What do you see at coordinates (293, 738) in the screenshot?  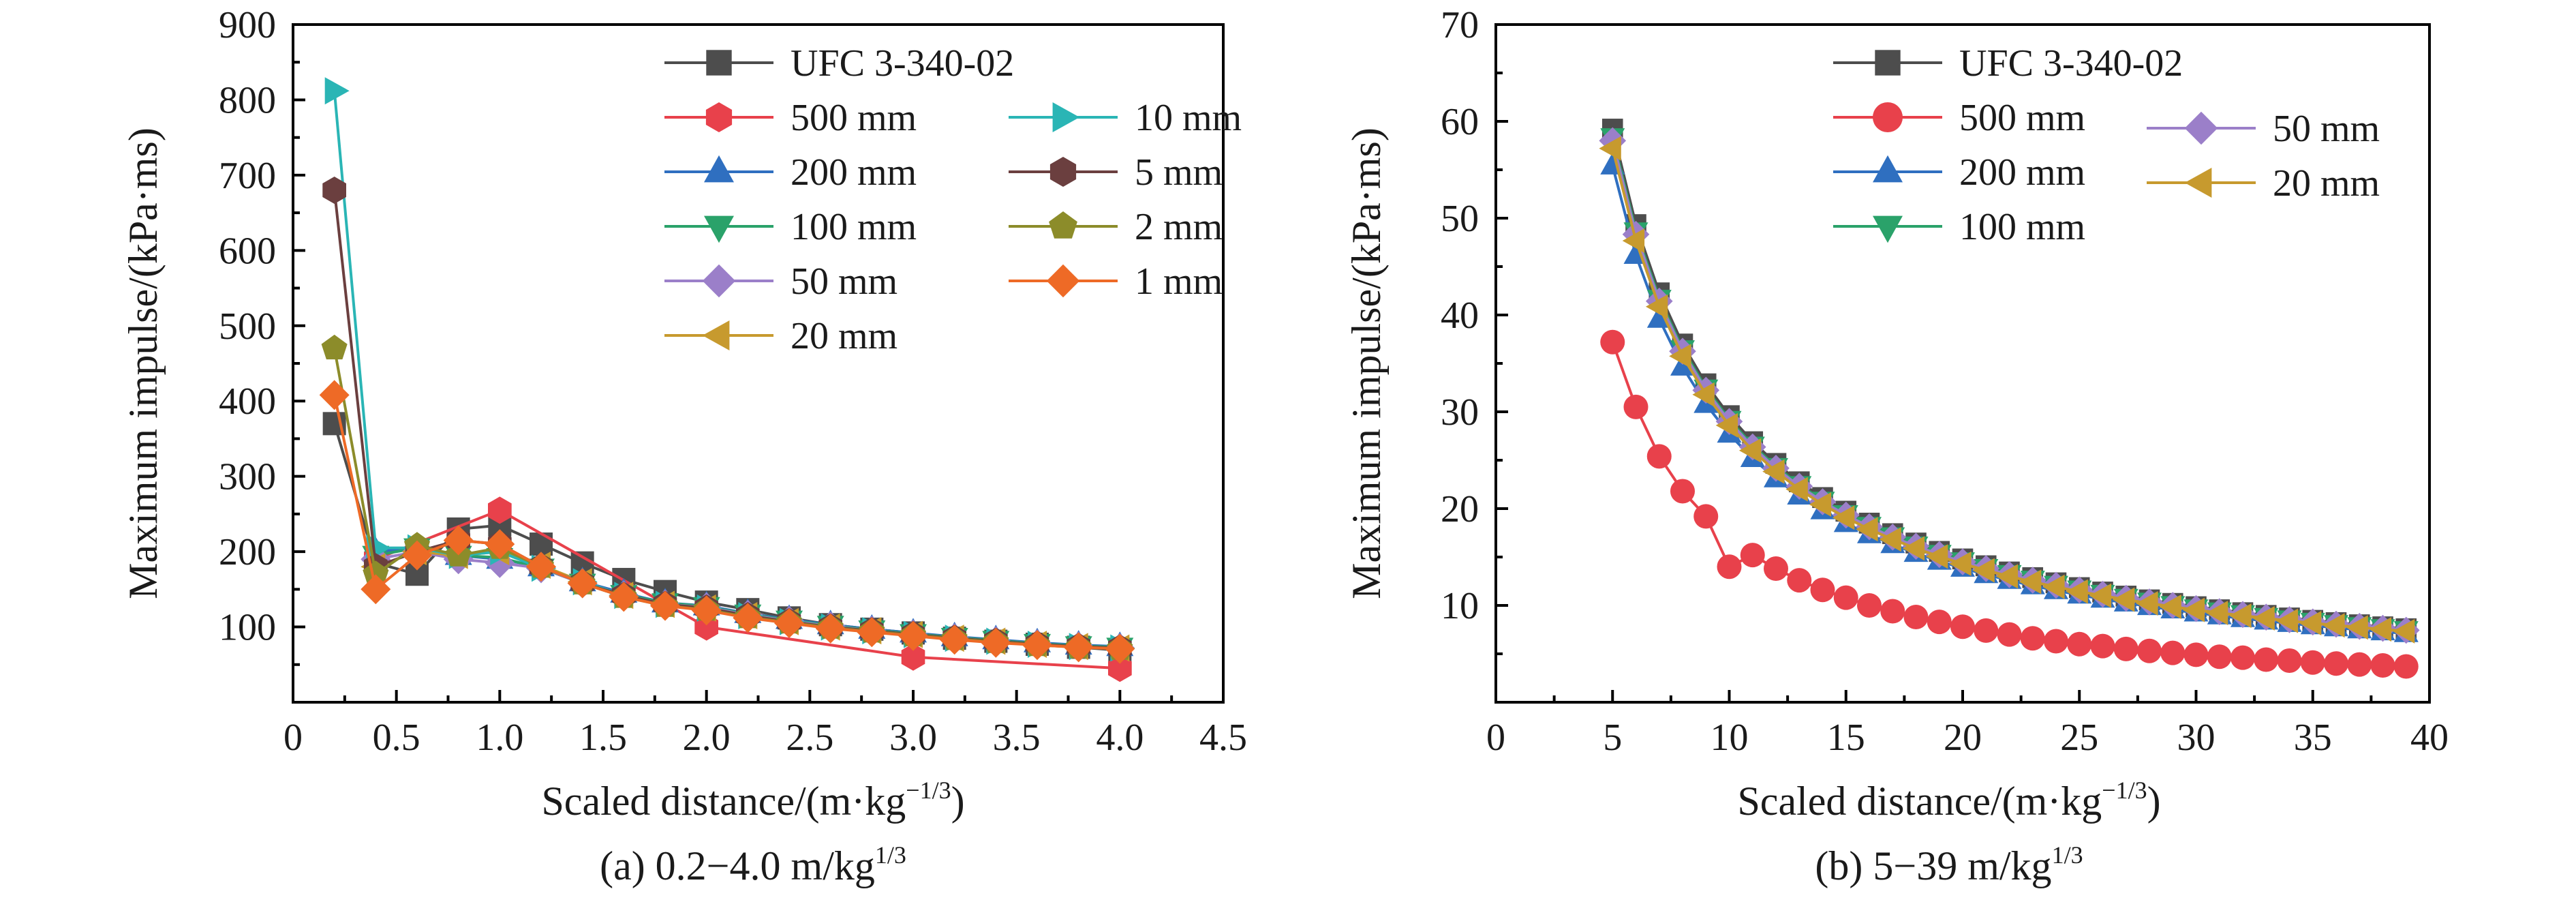 I see `x-tick-label: 0` at bounding box center [293, 738].